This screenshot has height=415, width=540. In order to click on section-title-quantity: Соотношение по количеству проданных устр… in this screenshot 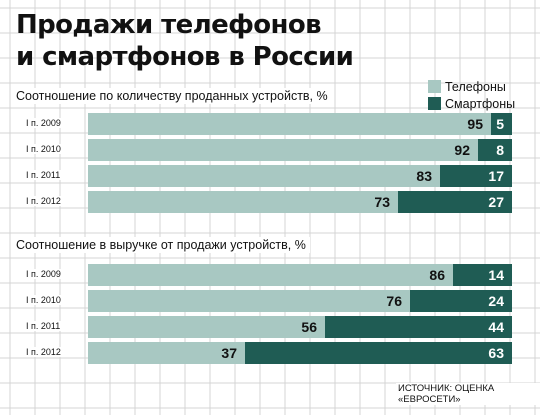, I will do `click(174, 96)`.